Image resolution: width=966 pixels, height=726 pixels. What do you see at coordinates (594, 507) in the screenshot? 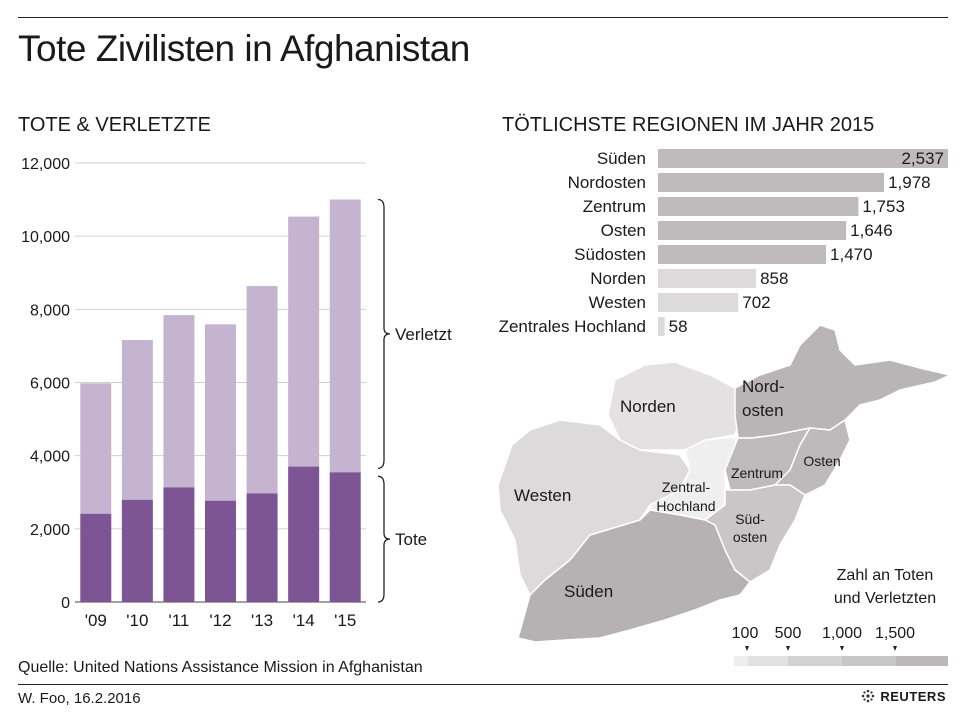
I see `map-region-westen` at bounding box center [594, 507].